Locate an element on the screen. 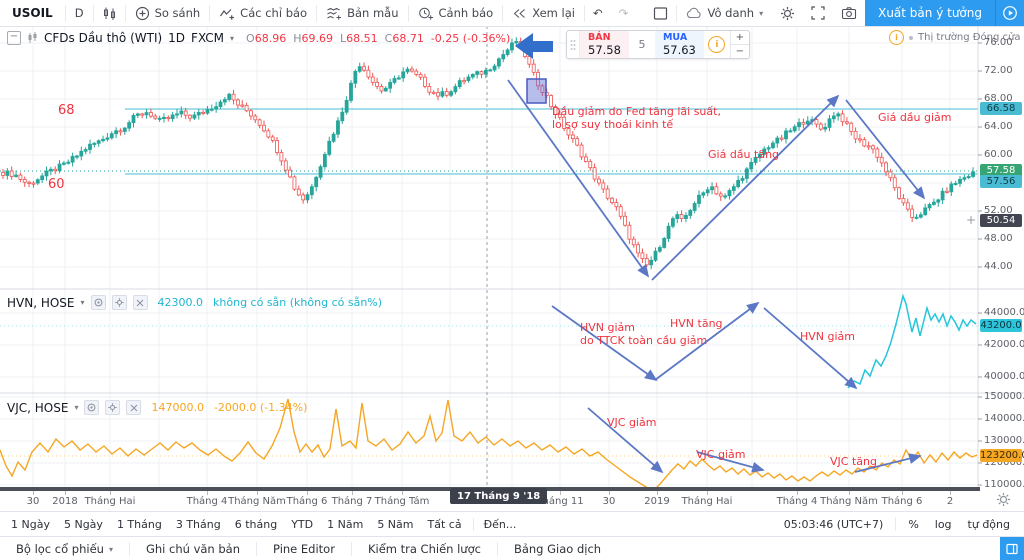 The height and width of the screenshot is (560, 1024). vjc-legend: VJC, HOSE ▾ 147000.0 -2000.0 (-1.34%) is located at coordinates (157, 407).